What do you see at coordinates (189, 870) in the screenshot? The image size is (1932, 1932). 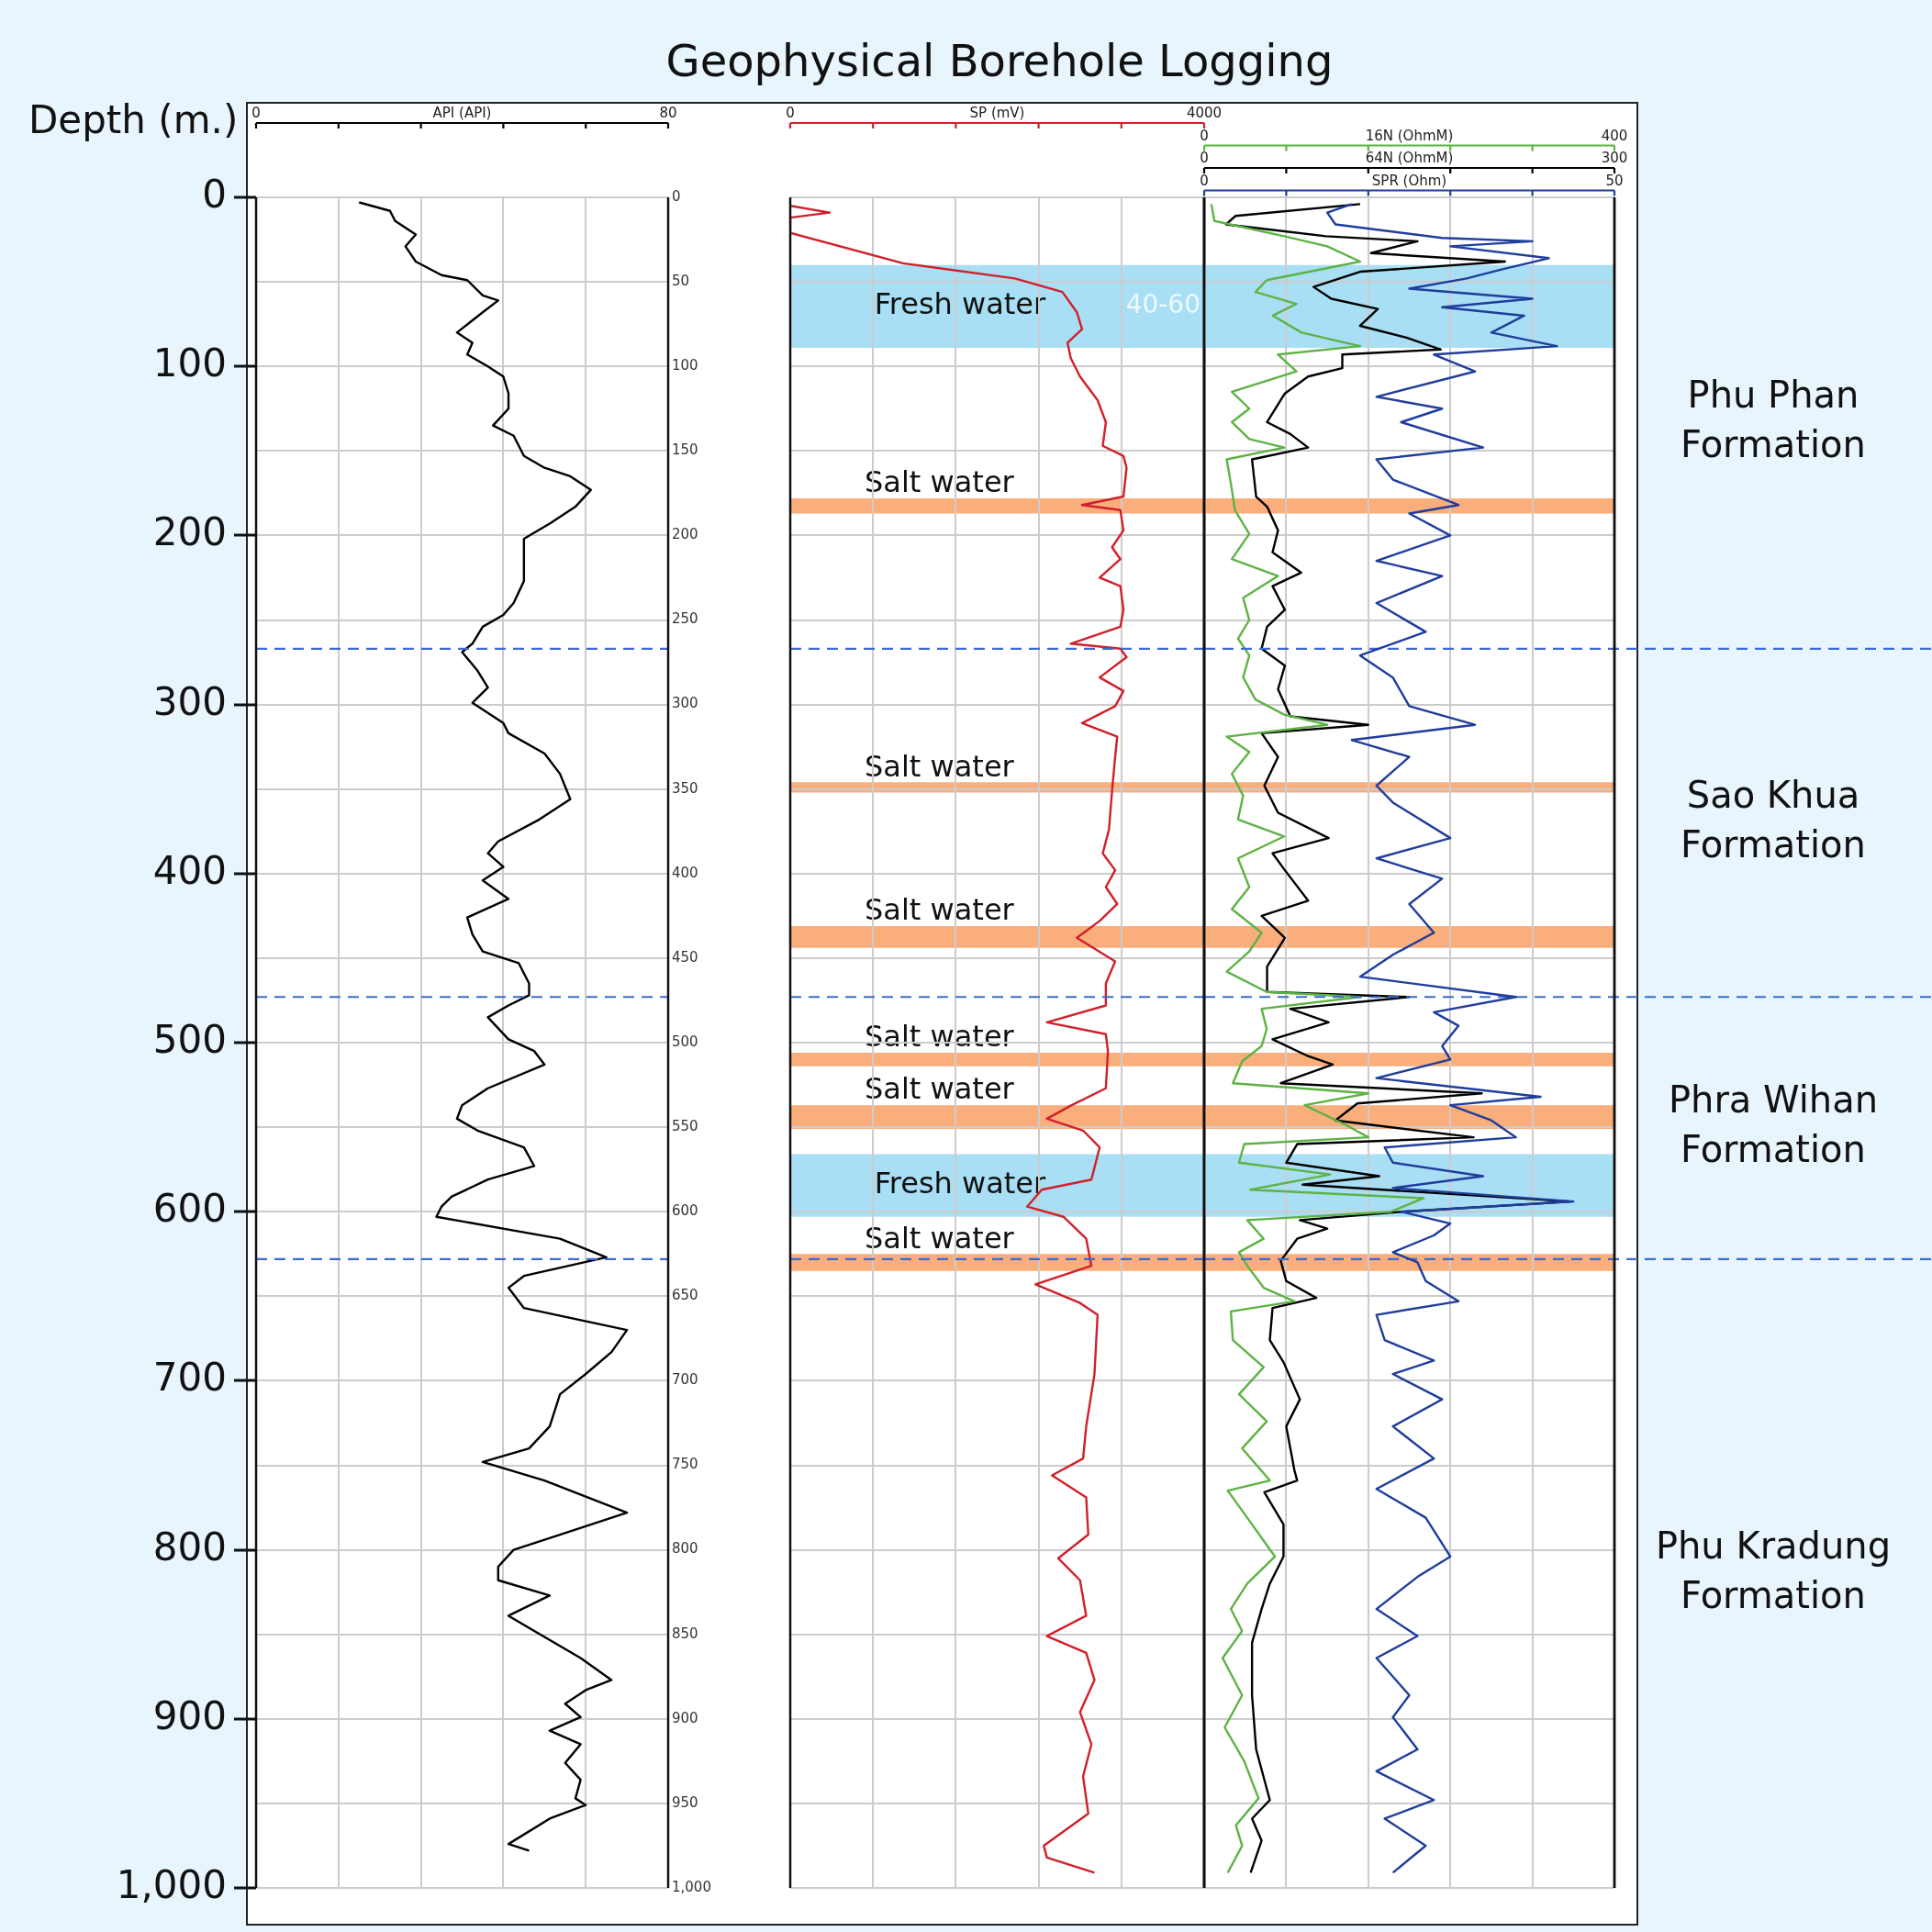 I see `y-tick-label: 400` at bounding box center [189, 870].